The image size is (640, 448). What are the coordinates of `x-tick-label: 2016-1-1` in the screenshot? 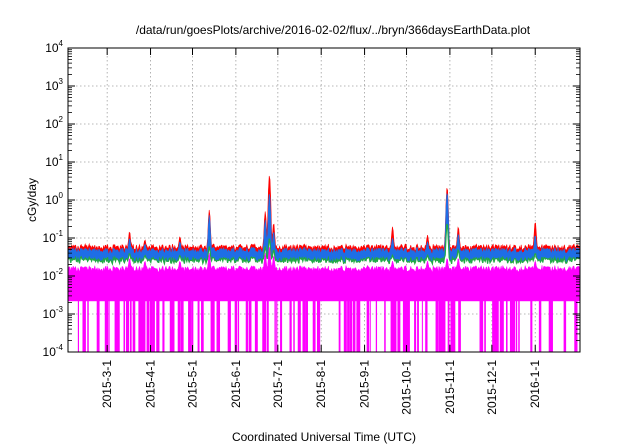 It's located at (535, 384).